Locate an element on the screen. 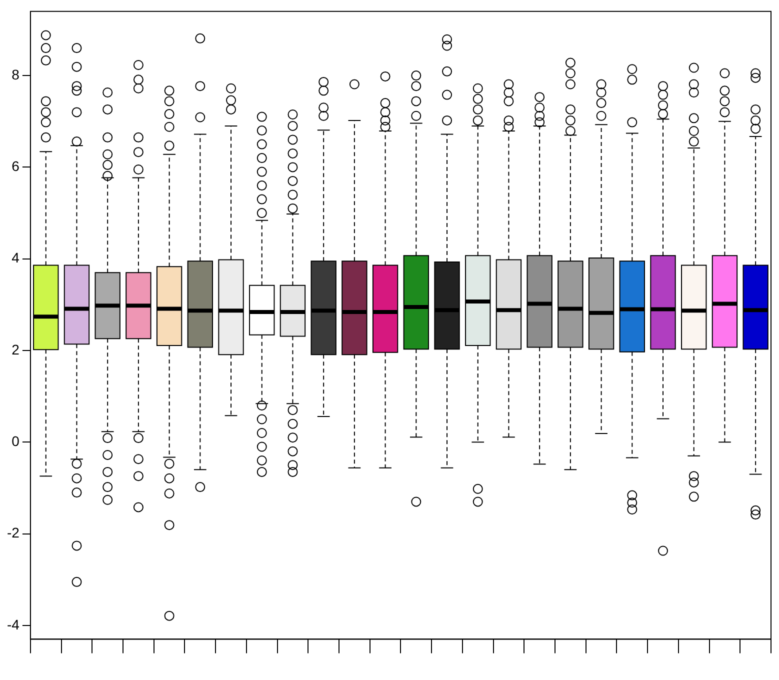  y-tick-label: 4 is located at coordinates (16, 258).